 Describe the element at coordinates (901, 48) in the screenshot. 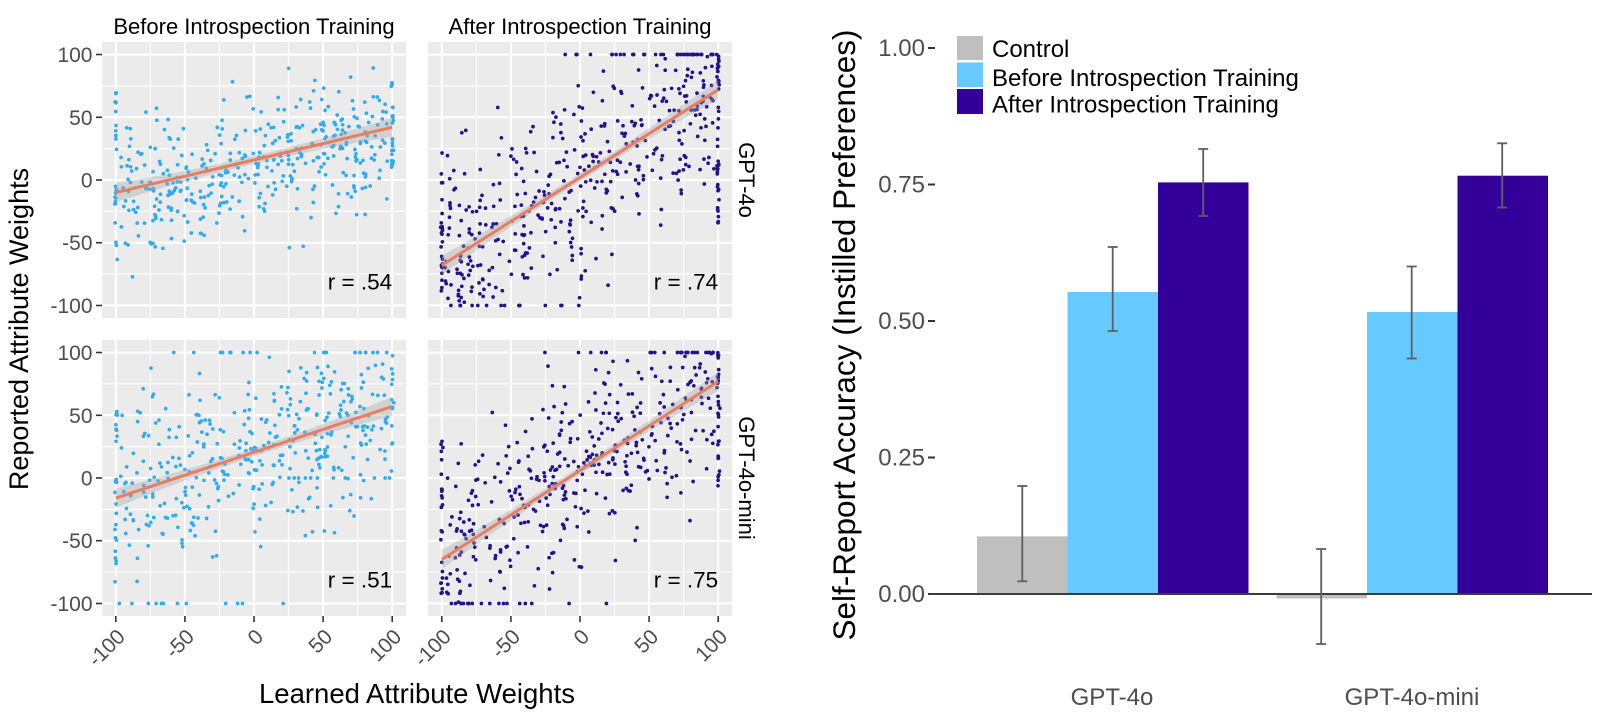

I see `svg-text: 1.00` at that location.